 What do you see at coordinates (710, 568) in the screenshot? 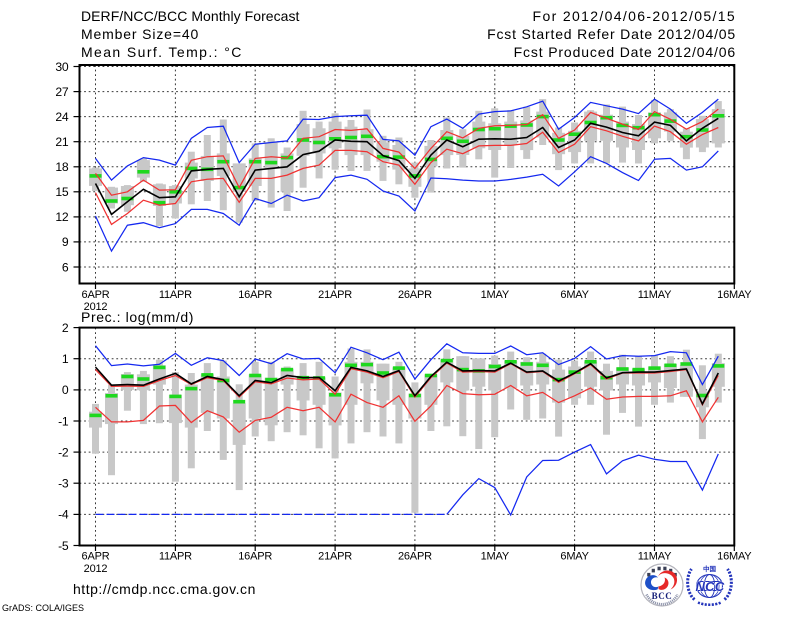
I see `svg-text: 中国` at bounding box center [710, 568].